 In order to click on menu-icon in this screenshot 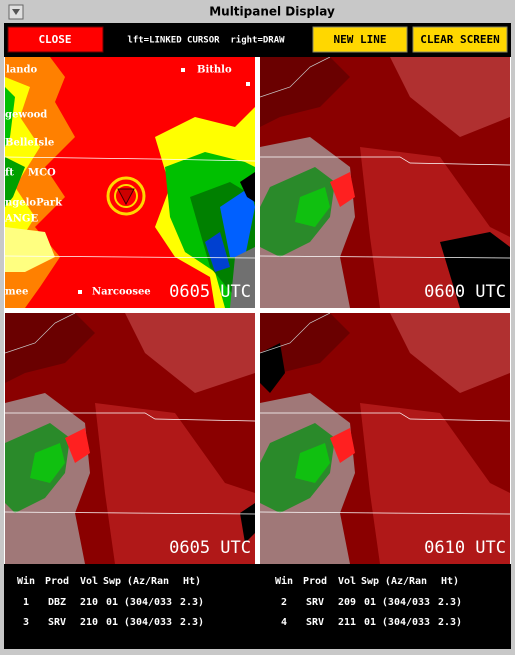, I will do `click(16, 12)`.